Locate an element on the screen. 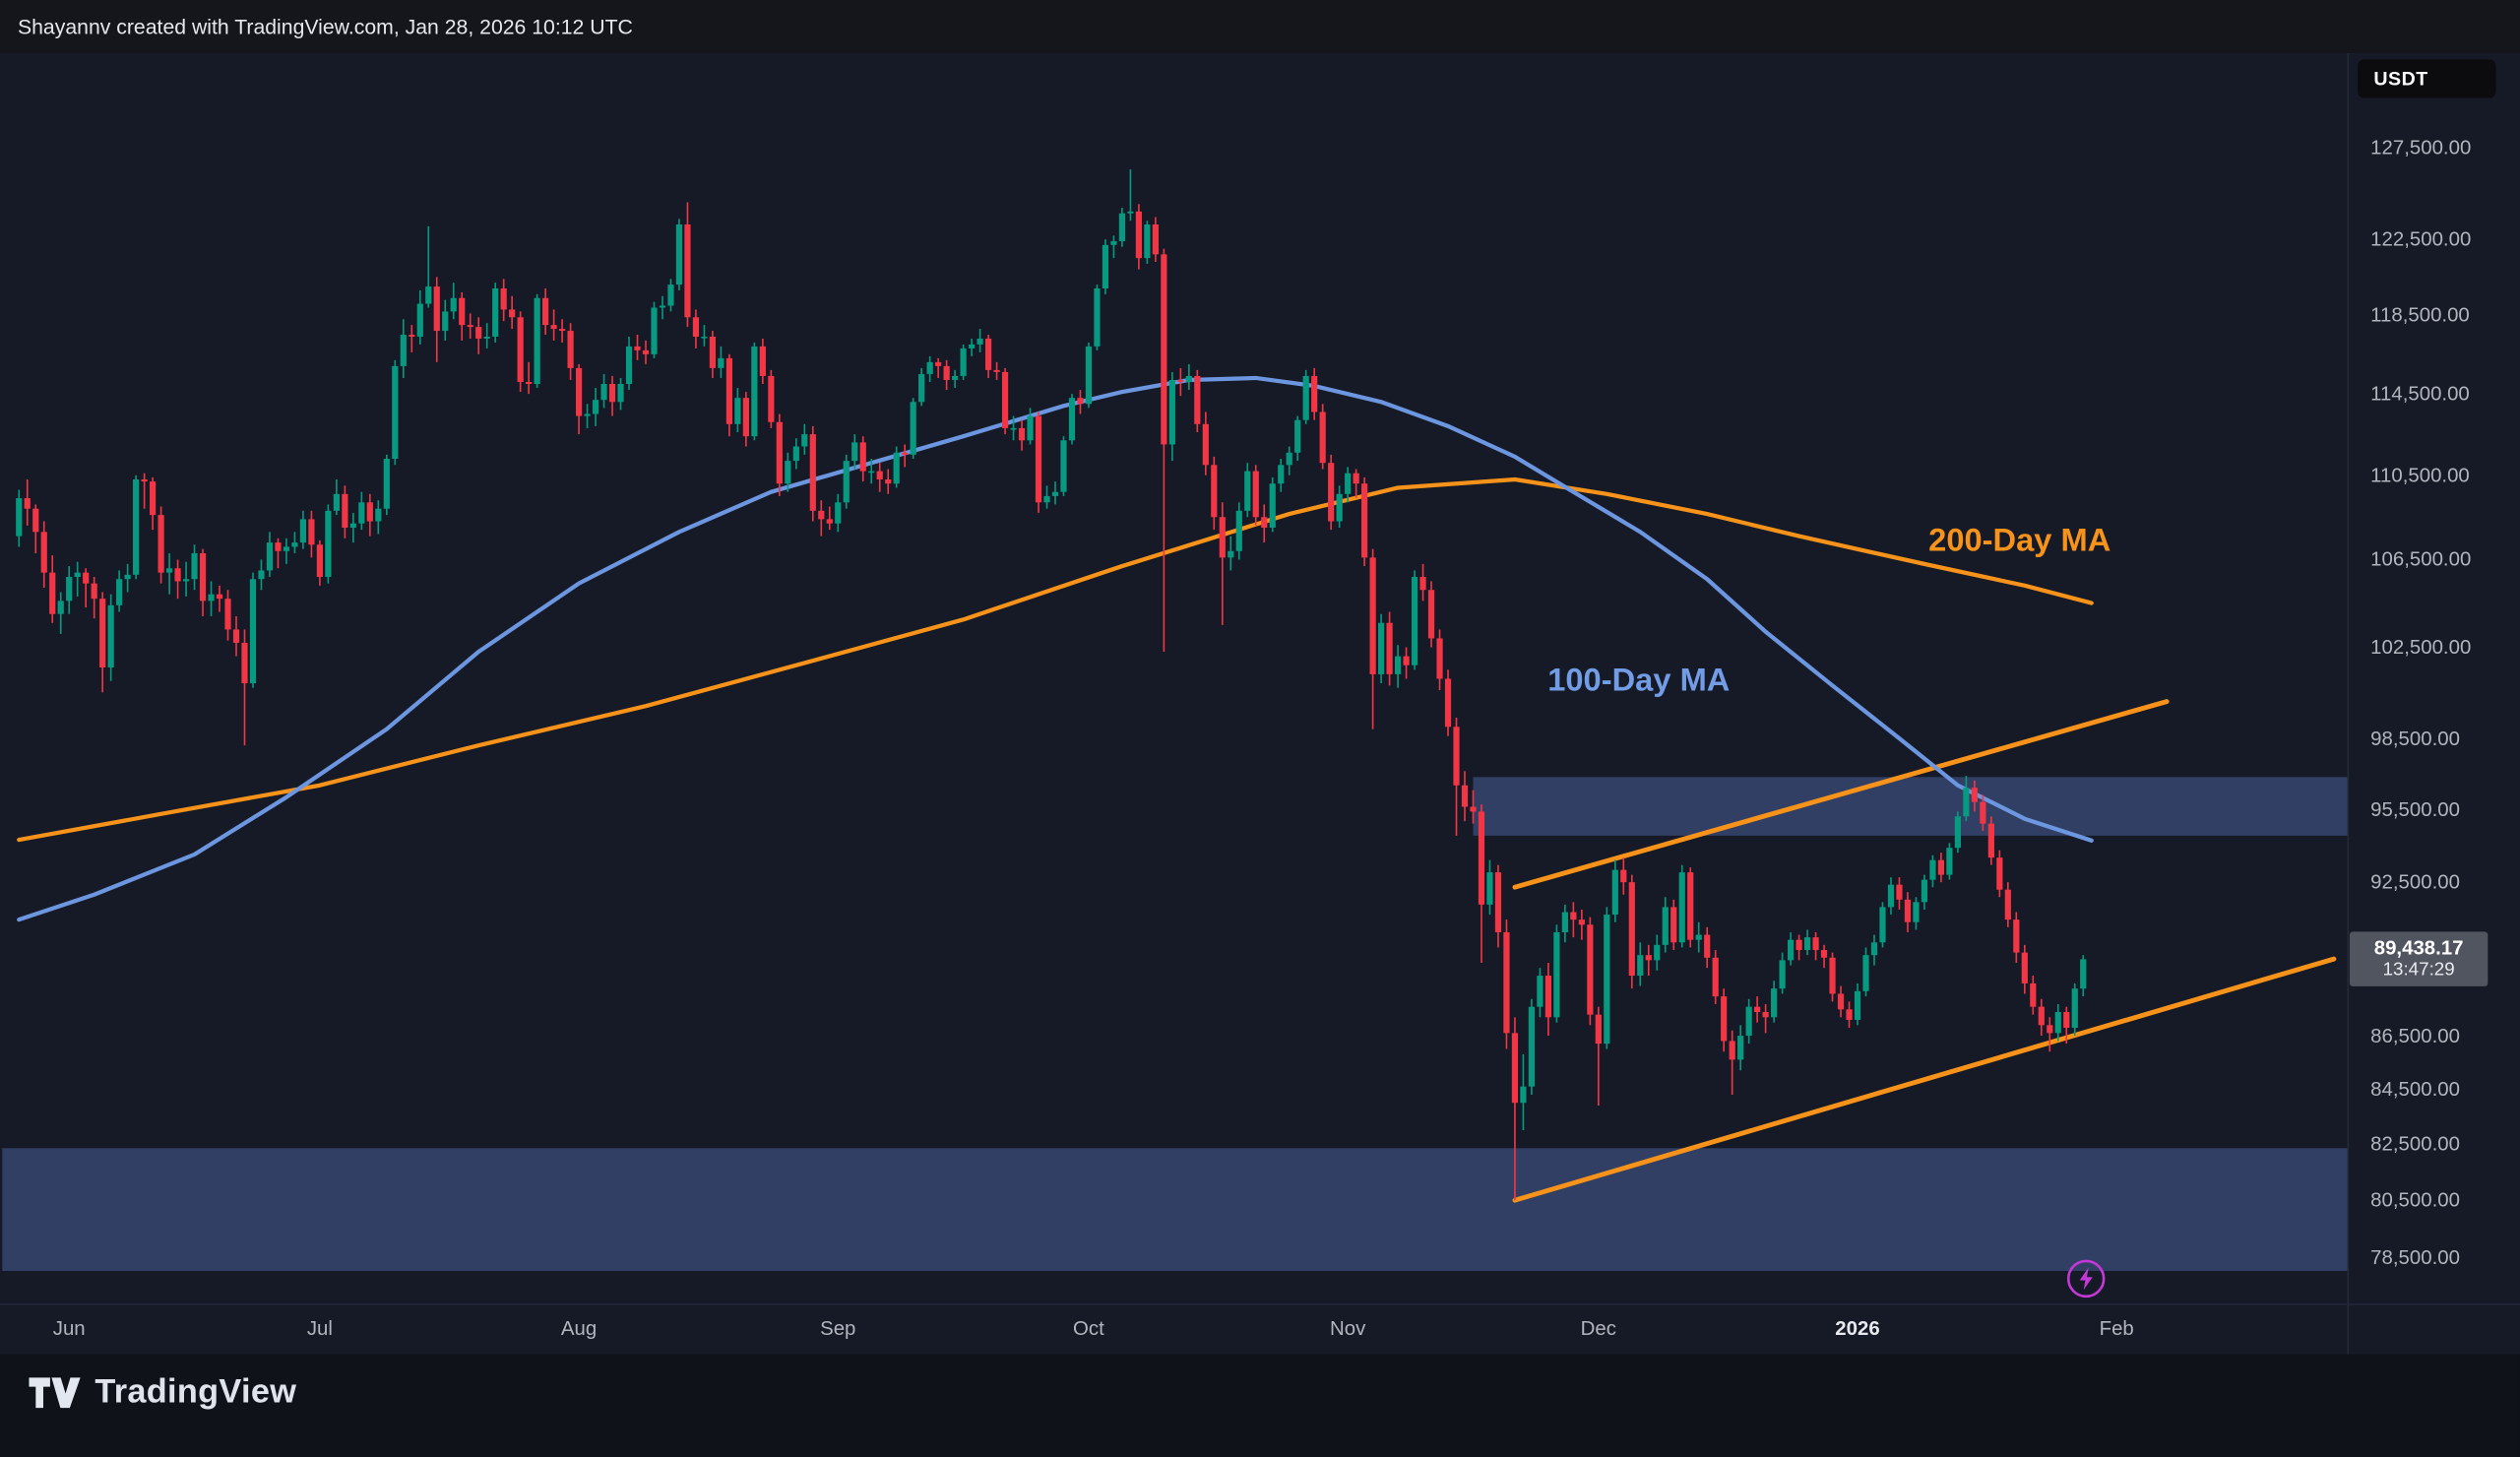  time-axis: Jun Jul Aug Sep Oct Nov Dec 2026 Feb is located at coordinates (1260, 1329).